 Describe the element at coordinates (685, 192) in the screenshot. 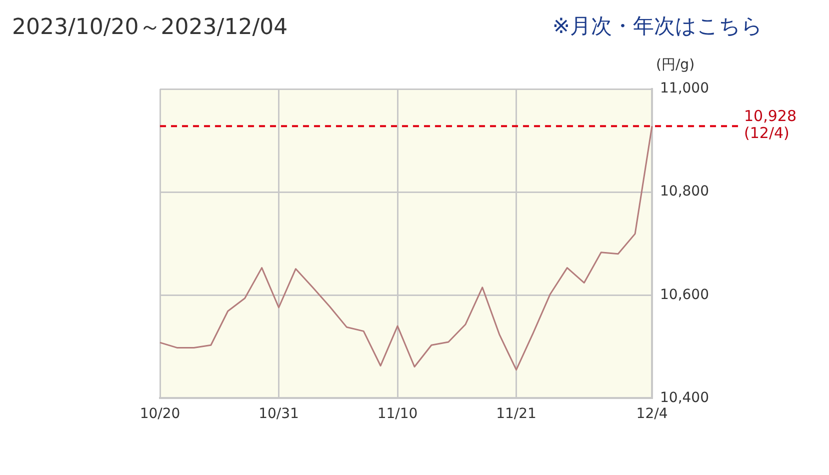

I see `y-tick-label: 10,800` at that location.